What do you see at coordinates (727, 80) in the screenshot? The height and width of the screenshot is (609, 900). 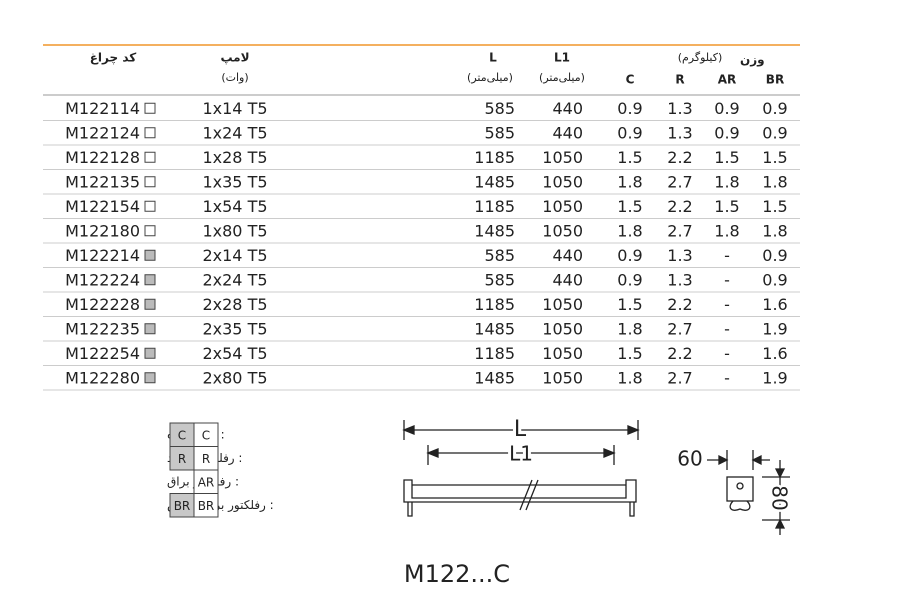 I see `header-ar: AR` at bounding box center [727, 80].